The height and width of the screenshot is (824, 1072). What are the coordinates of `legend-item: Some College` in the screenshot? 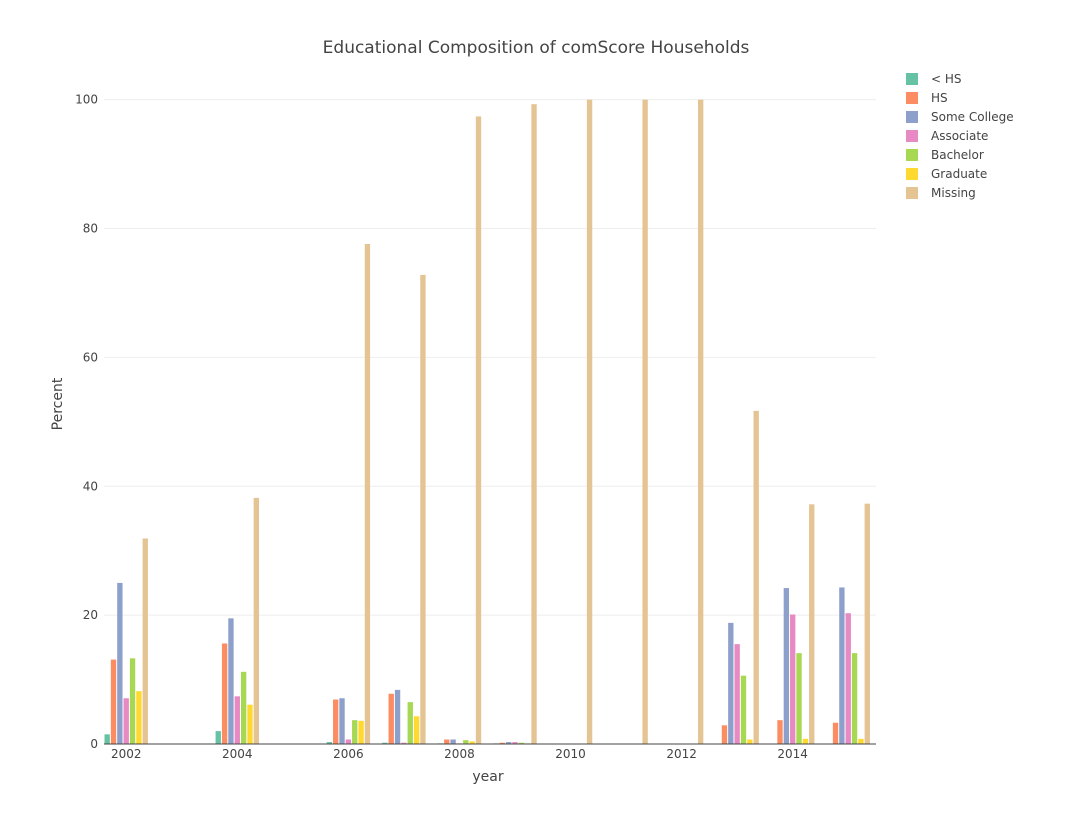 It's located at (960, 117).